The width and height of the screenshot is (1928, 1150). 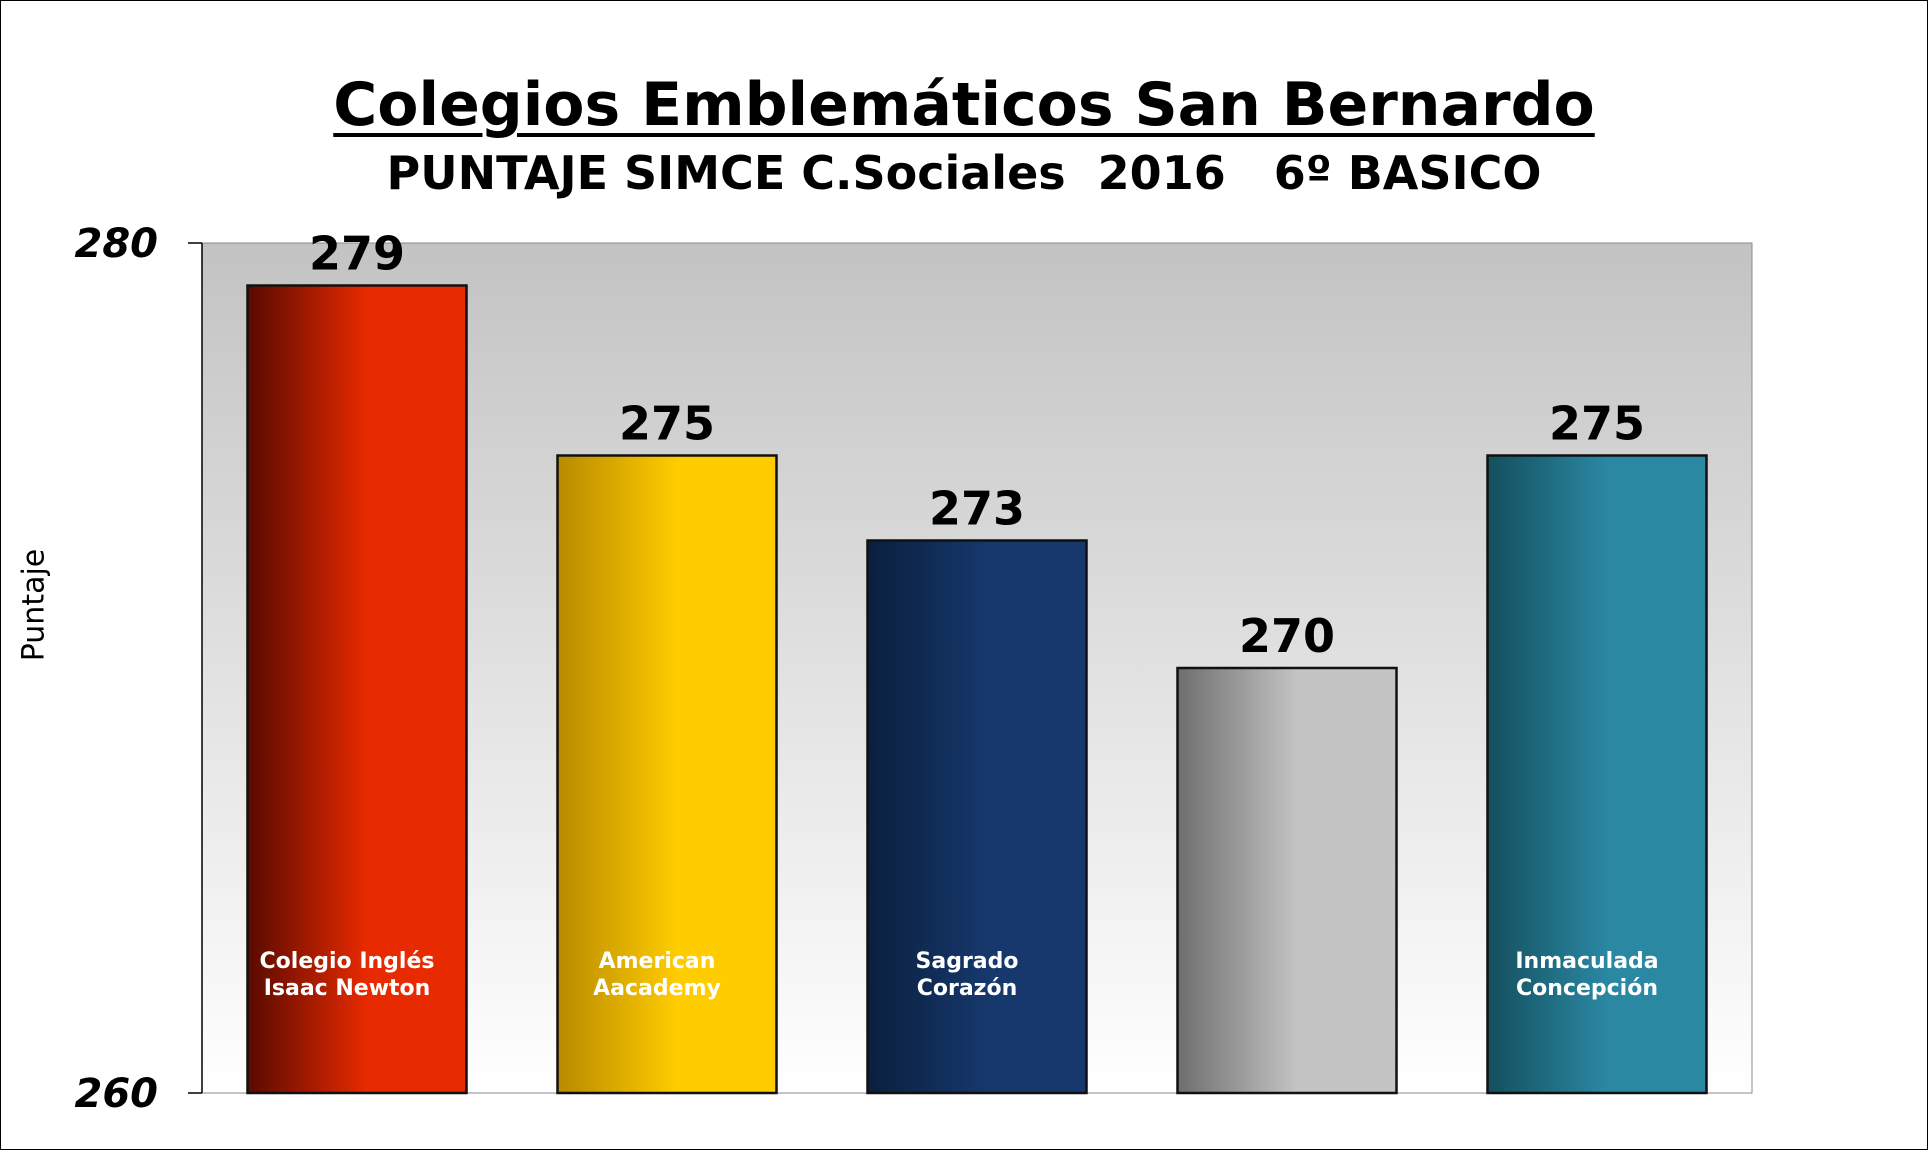 I want to click on value-label-4: 275, so click(x=1597, y=424).